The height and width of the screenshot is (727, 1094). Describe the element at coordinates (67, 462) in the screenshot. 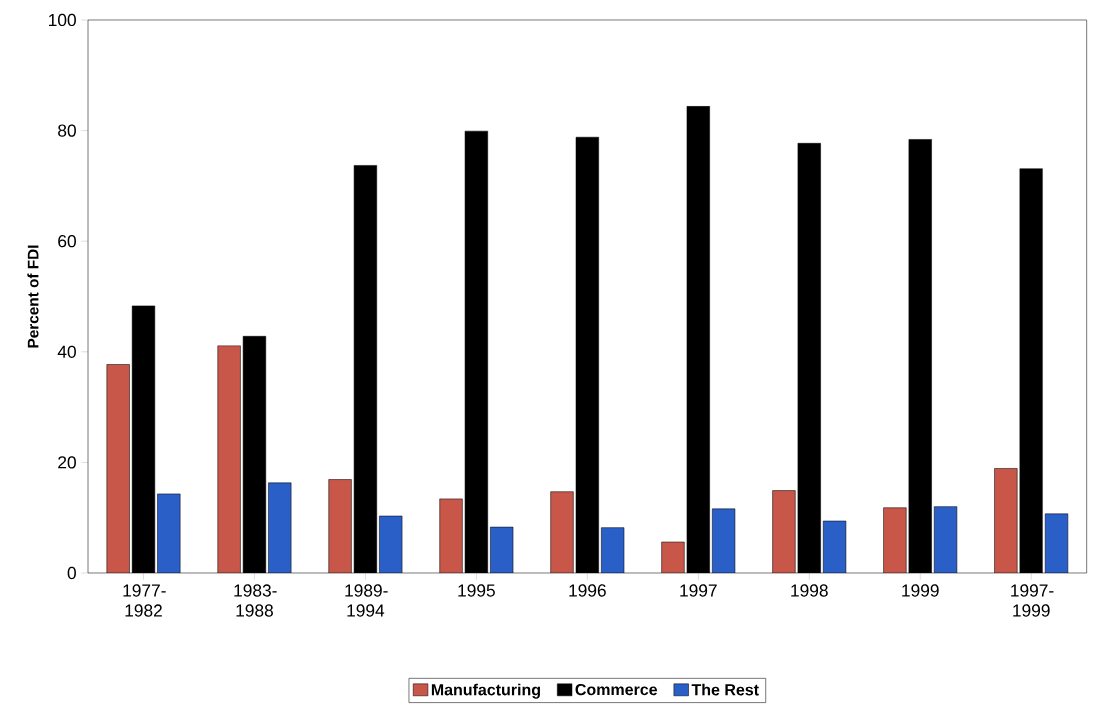

I see `y-tick-label: 20` at that location.